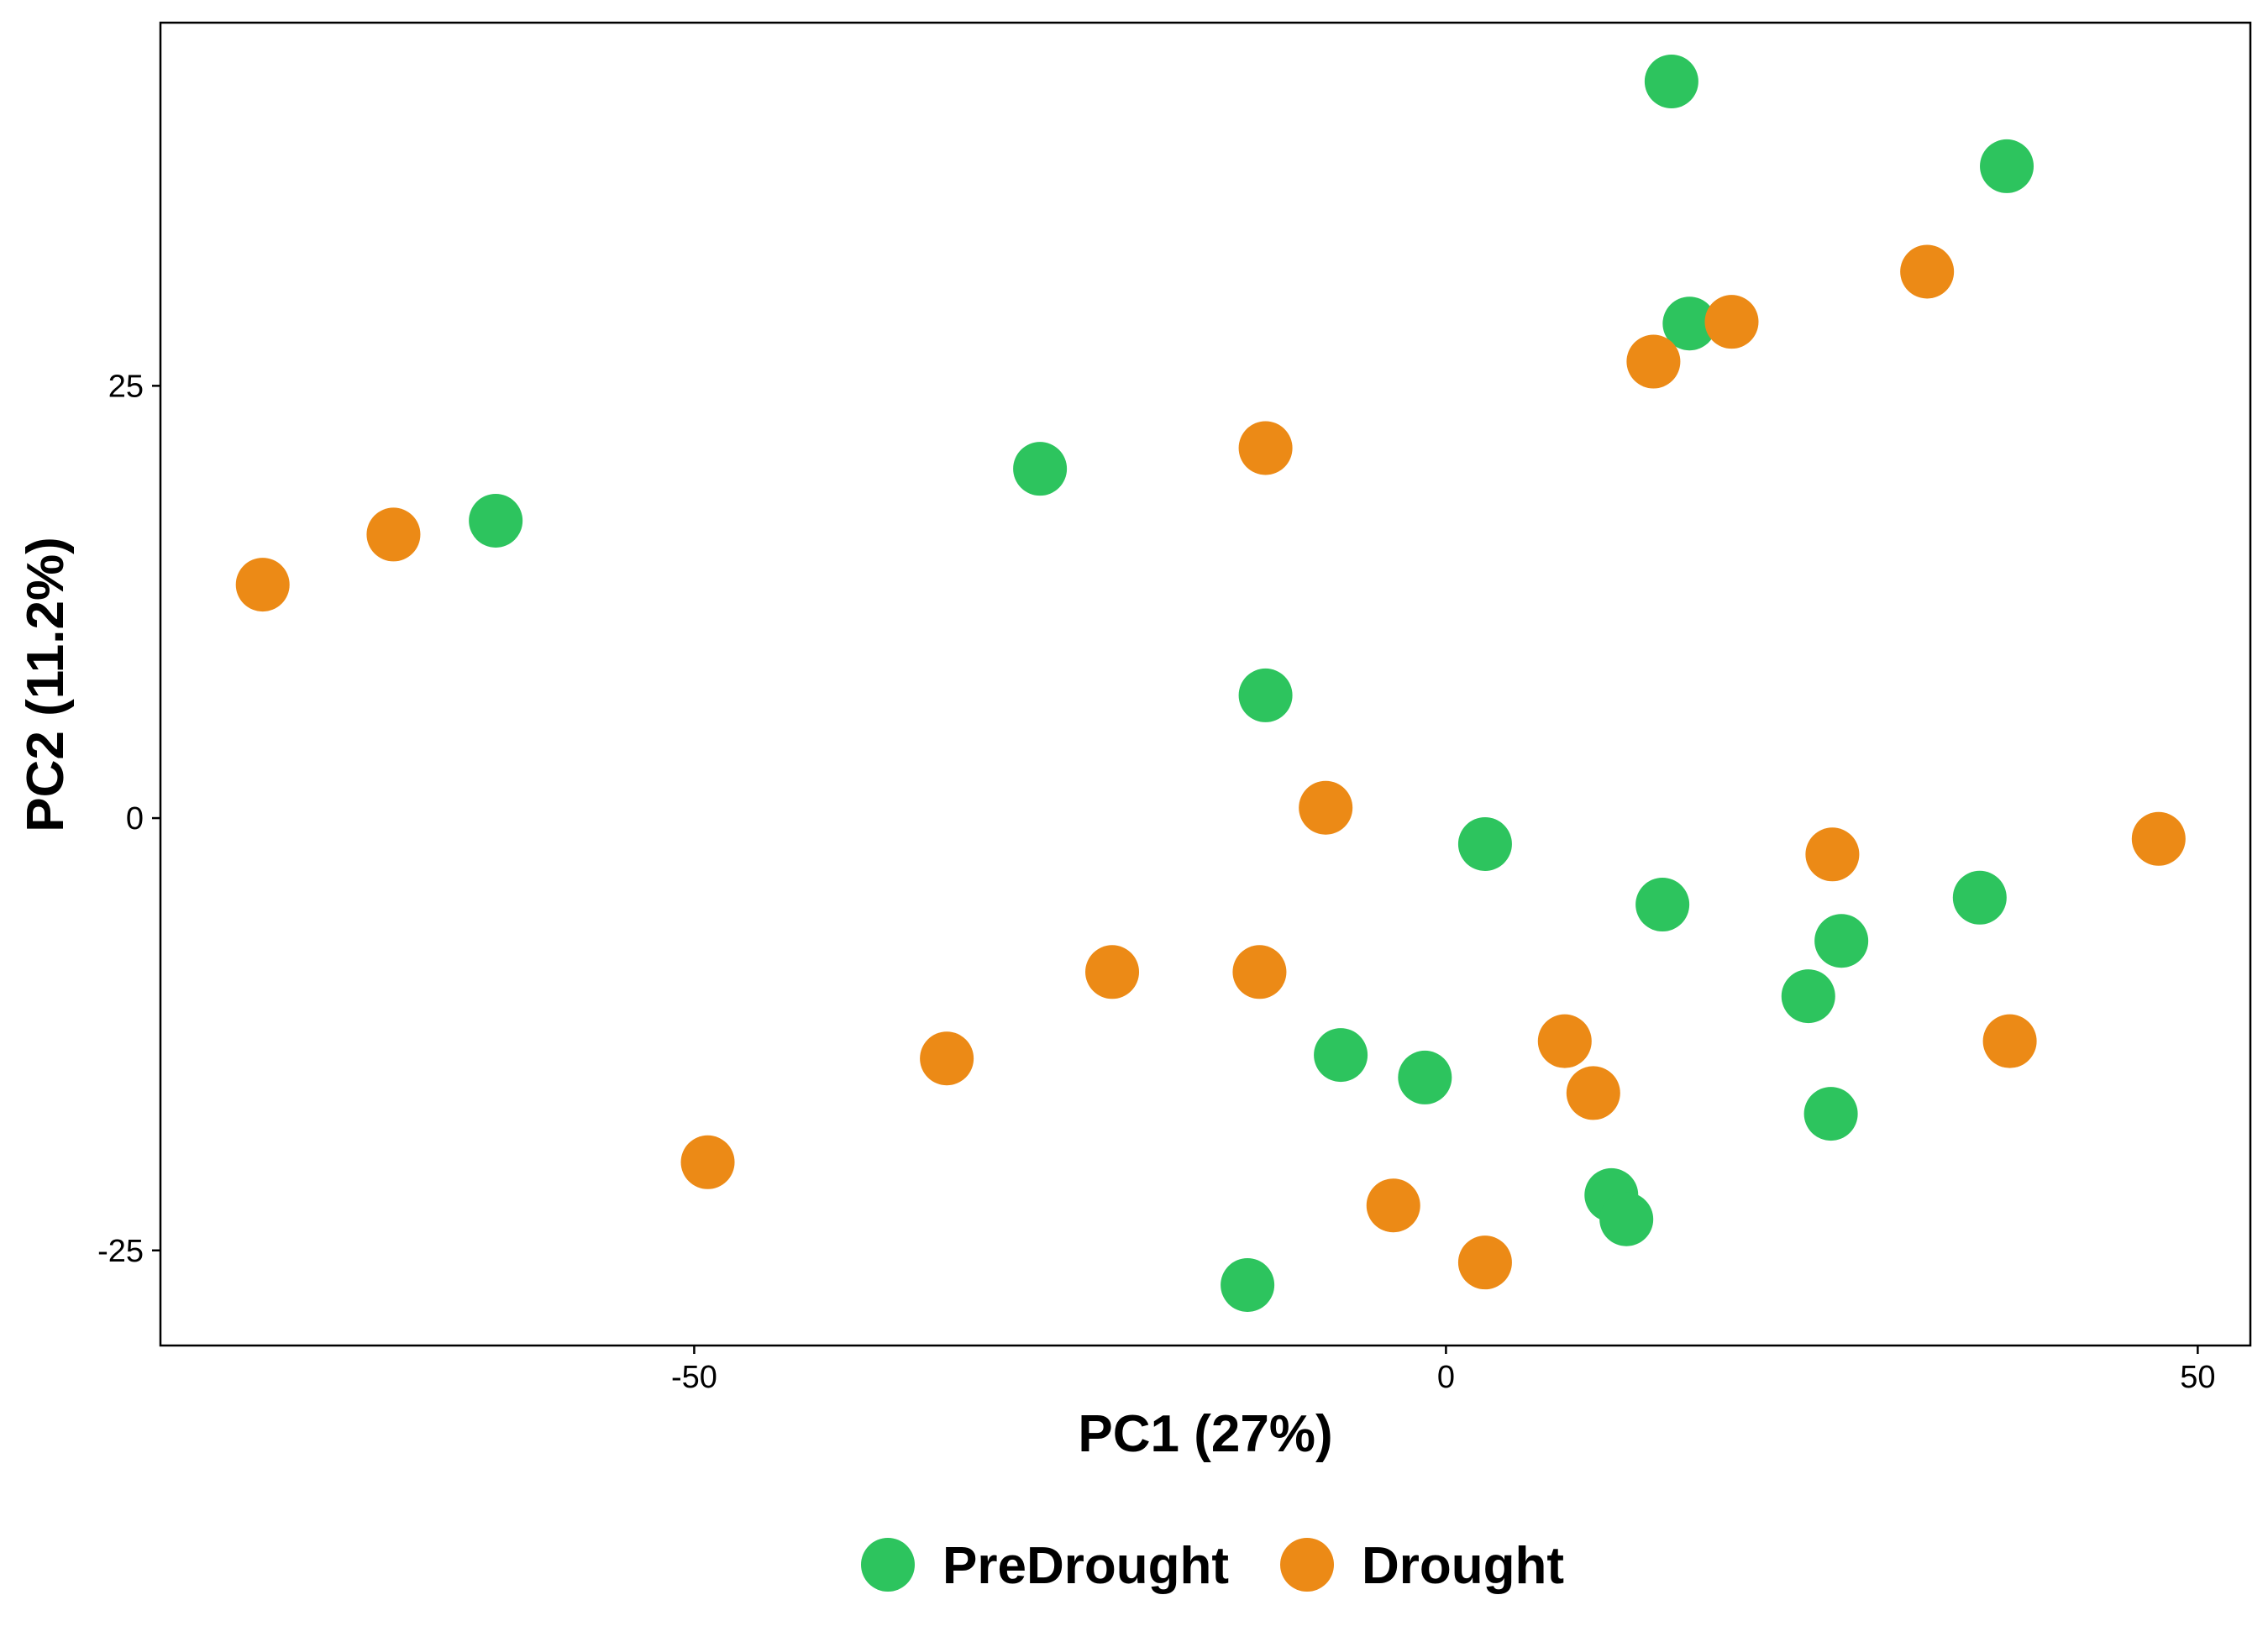 The image size is (2268, 1642). What do you see at coordinates (120, 1252) in the screenshot?
I see `y-tick-label: -25` at bounding box center [120, 1252].